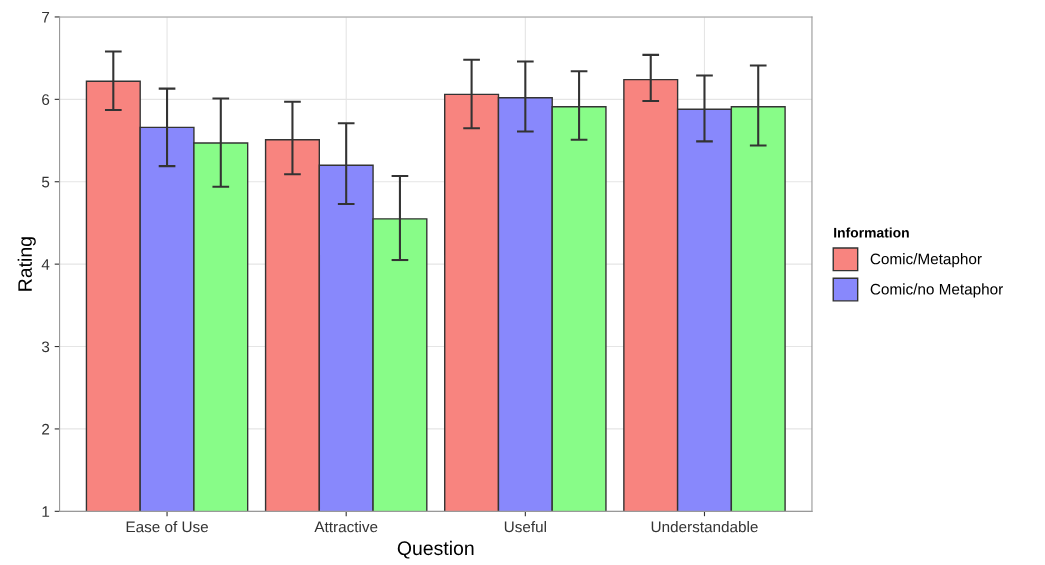  What do you see at coordinates (435, 549) in the screenshot?
I see `x-axis-title: Question` at bounding box center [435, 549].